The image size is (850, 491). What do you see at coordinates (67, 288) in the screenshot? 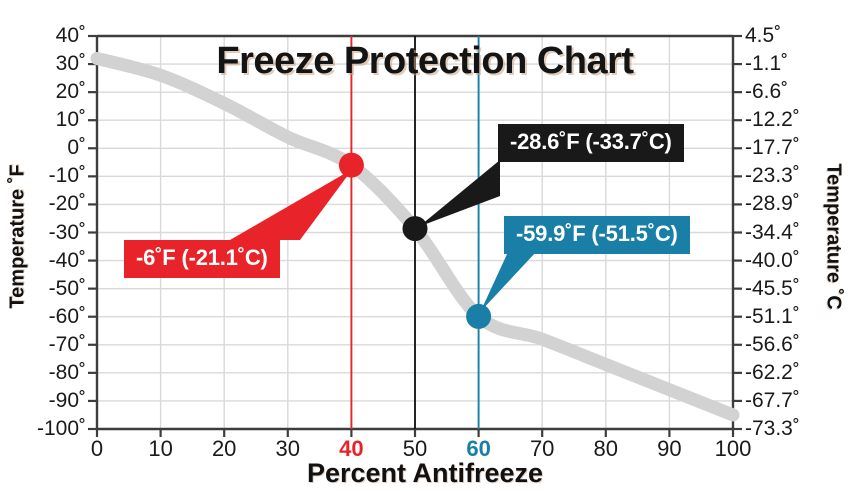
I see `y-axis-left-tick: -50˚` at bounding box center [67, 288].